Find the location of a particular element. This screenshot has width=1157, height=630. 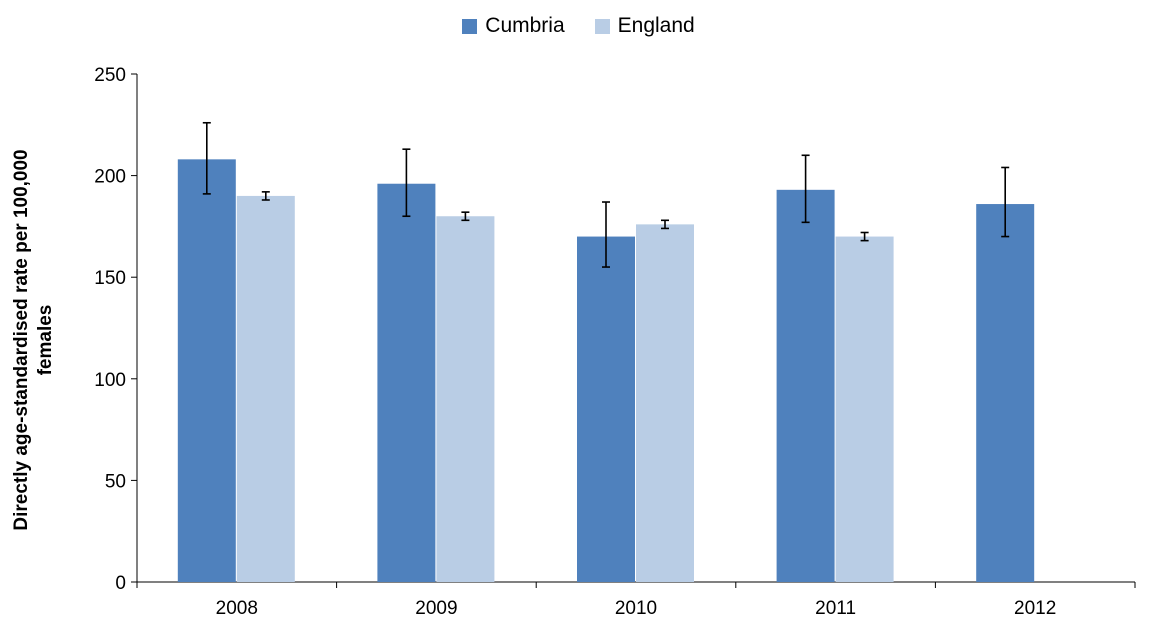

legend-item-england: England is located at coordinates (644, 26).